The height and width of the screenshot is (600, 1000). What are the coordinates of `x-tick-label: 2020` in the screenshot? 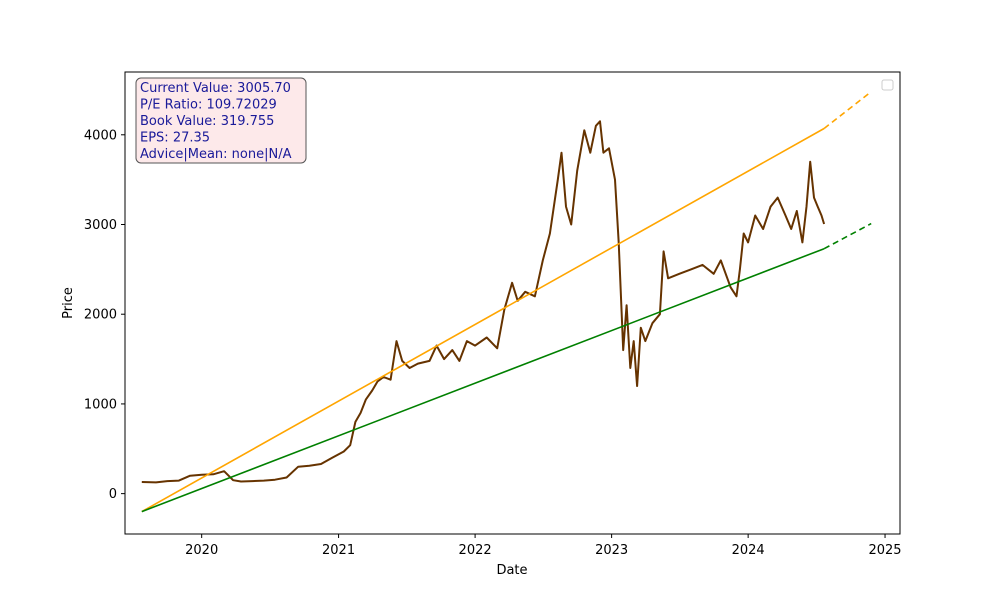 It's located at (201, 550).